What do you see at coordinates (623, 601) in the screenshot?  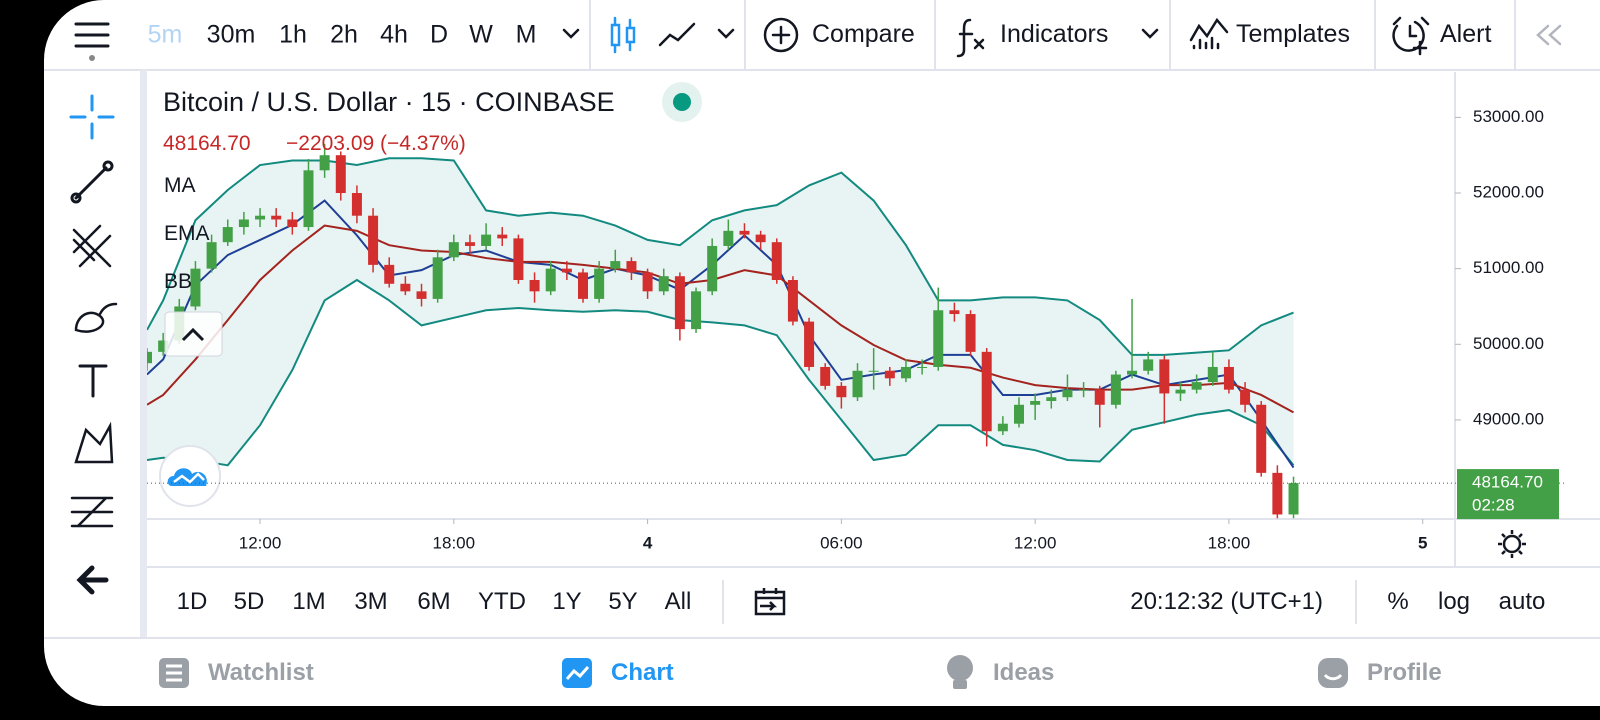 I see `range-button: 5Y` at bounding box center [623, 601].